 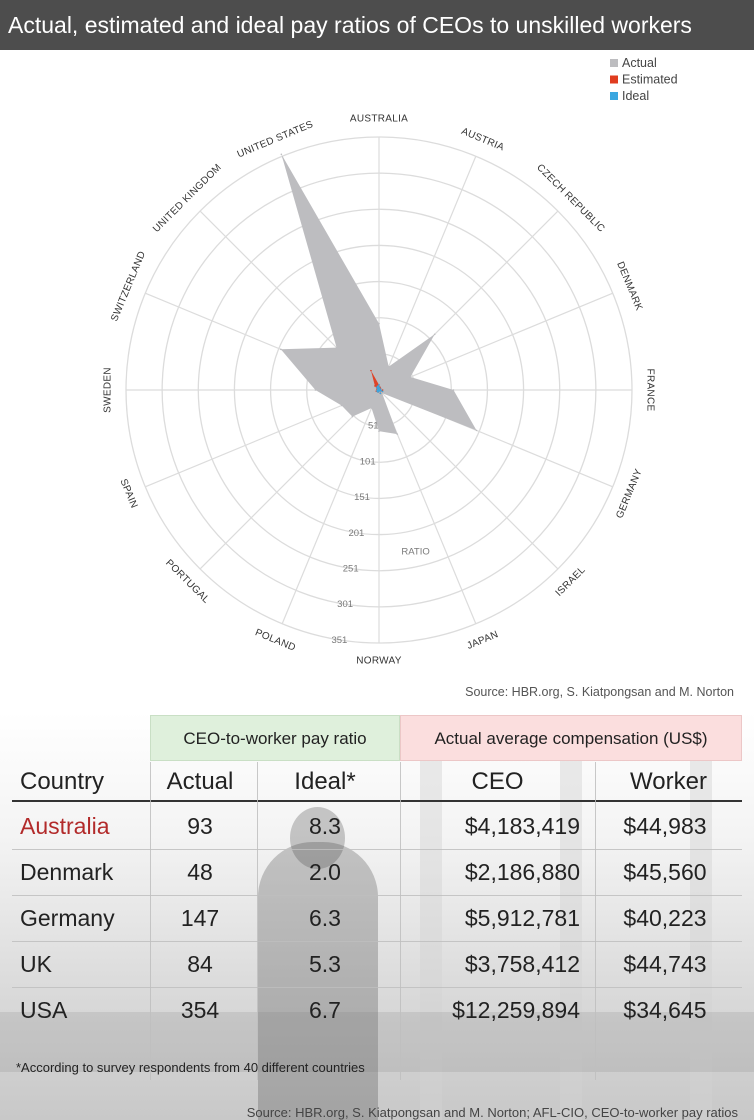 I want to click on axis-label: ISRAEL, so click(x=571, y=582).